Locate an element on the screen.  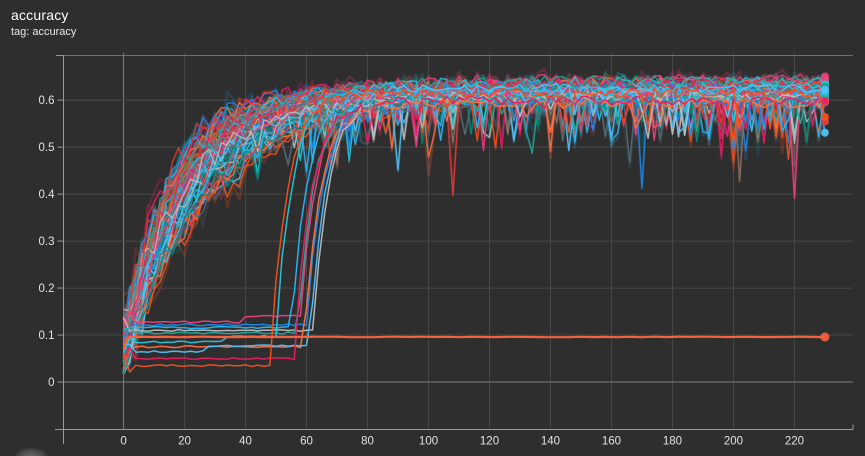
chart-title: accuracy is located at coordinates (40, 15).